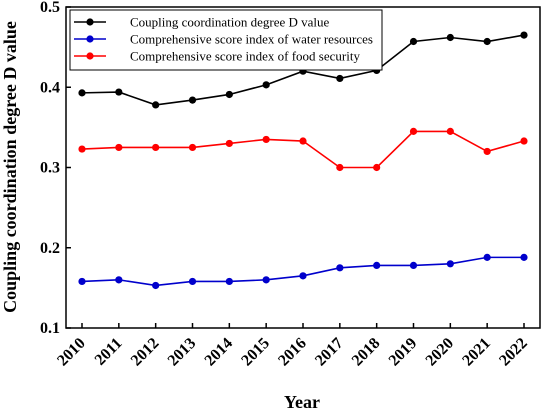  What do you see at coordinates (109, 352) in the screenshot?
I see `x-tick-label: 2011` at bounding box center [109, 352].